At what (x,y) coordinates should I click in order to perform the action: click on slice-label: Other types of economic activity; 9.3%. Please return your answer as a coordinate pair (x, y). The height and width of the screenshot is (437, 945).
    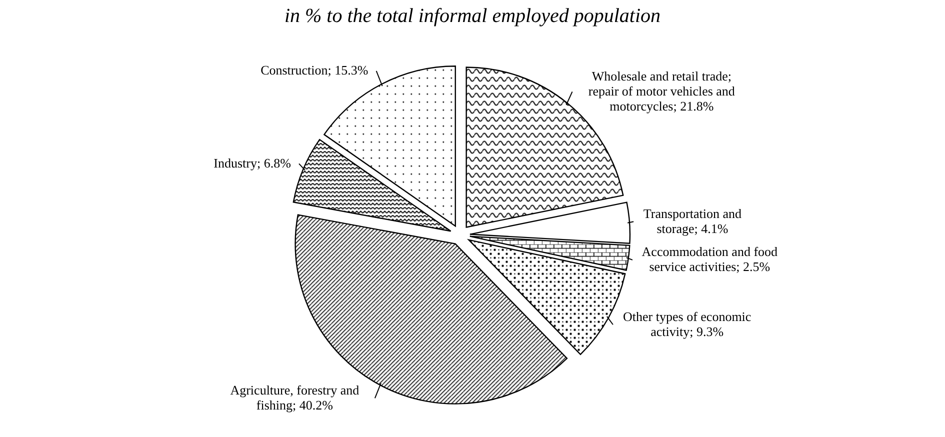
    Looking at the image, I should click on (687, 323).